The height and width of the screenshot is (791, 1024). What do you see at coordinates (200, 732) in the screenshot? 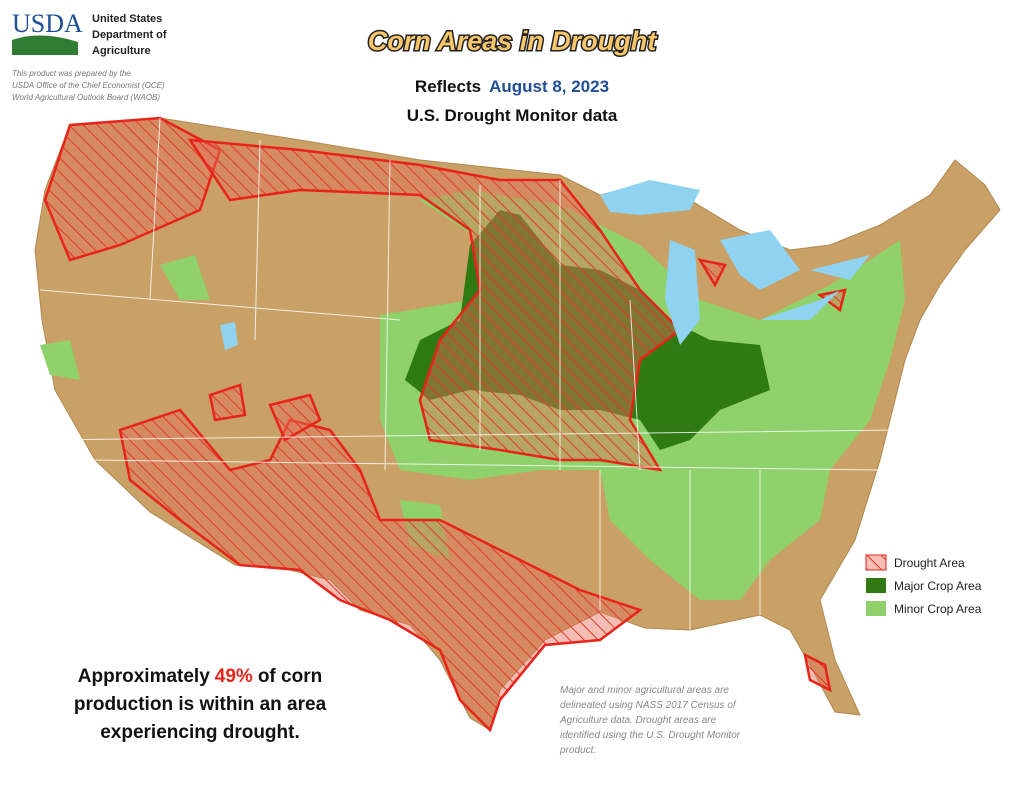
I see `statement-text: experiencing drought.` at bounding box center [200, 732].